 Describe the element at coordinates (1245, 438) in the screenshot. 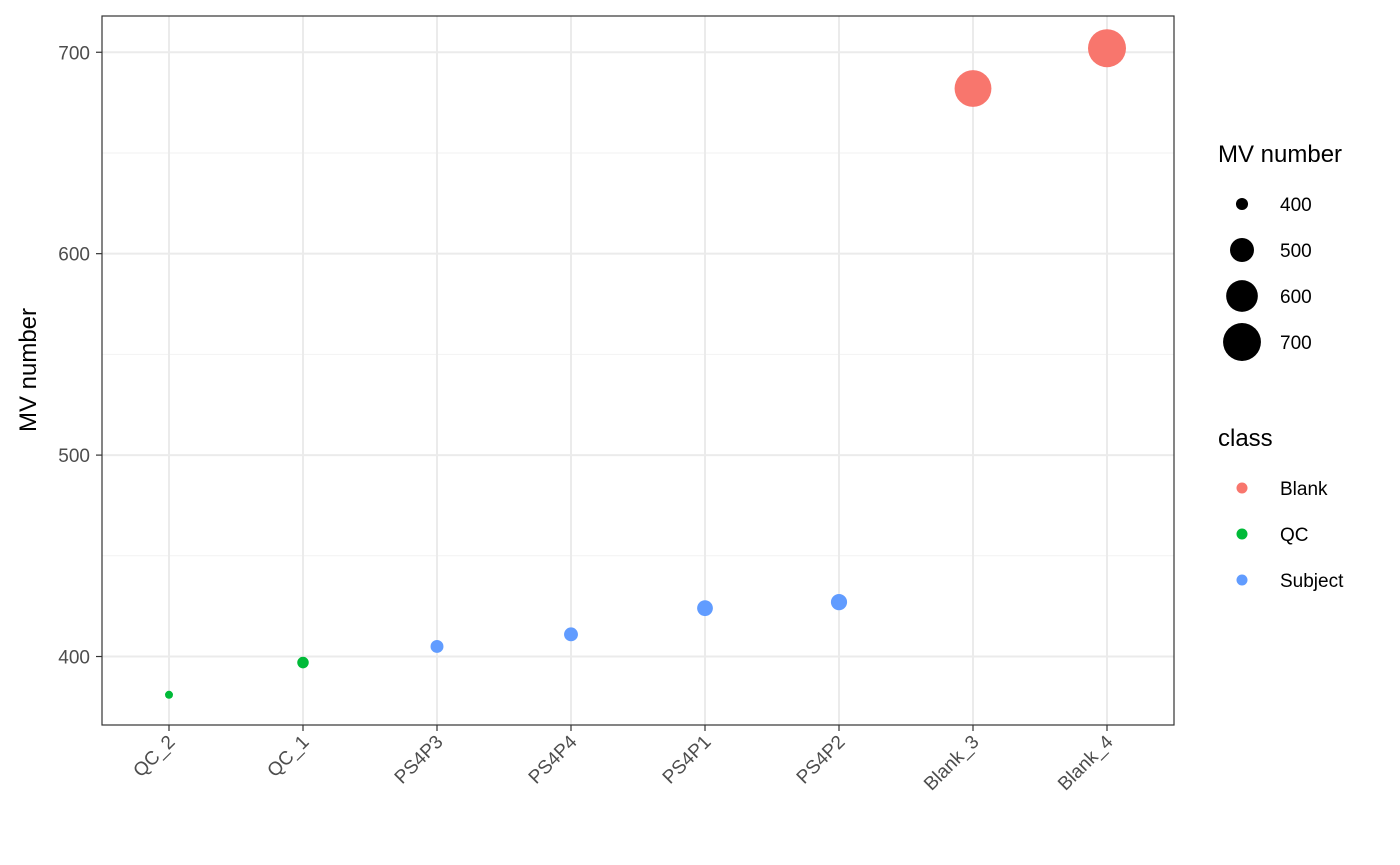

I see `color-legend-title: class` at that location.